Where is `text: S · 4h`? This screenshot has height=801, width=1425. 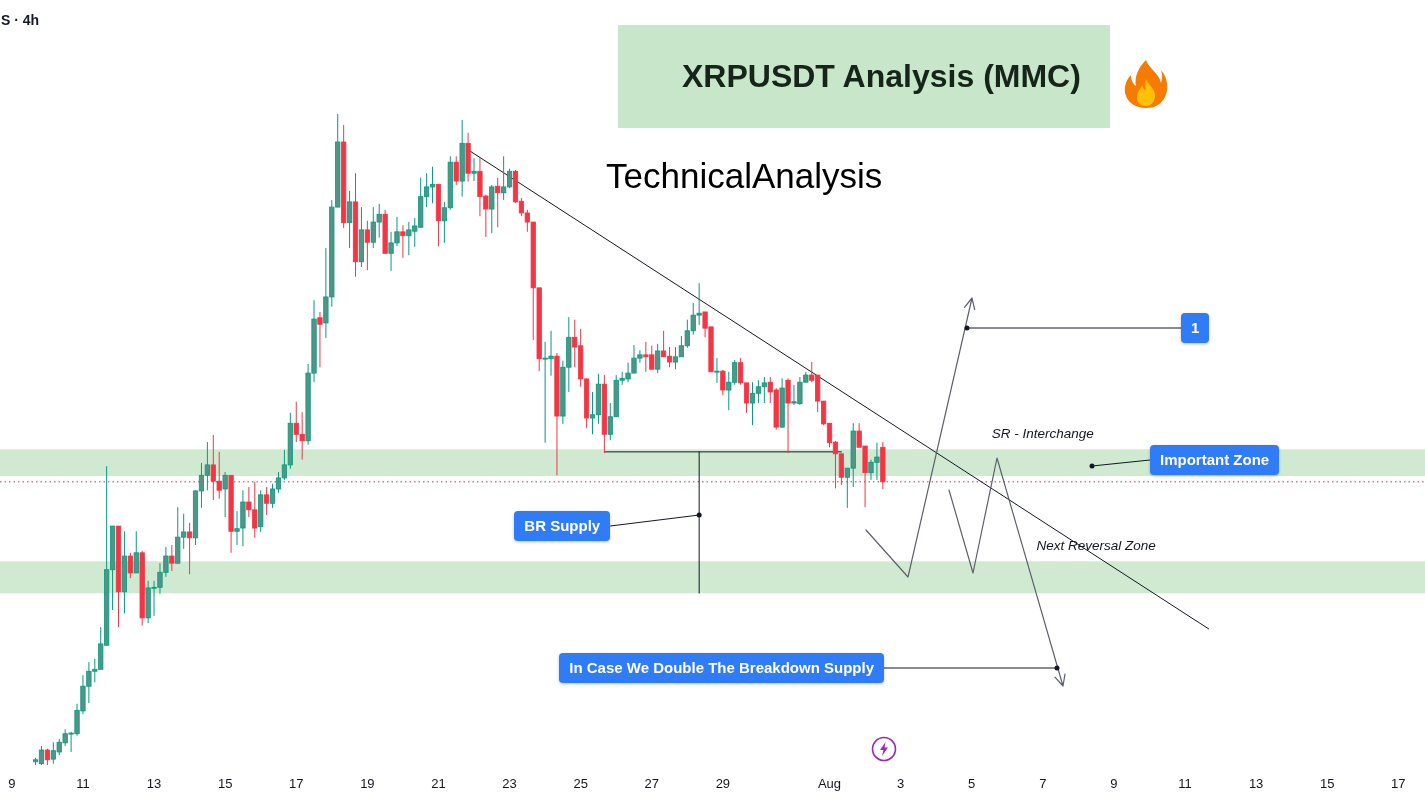 text: S · 4h is located at coordinates (20, 20).